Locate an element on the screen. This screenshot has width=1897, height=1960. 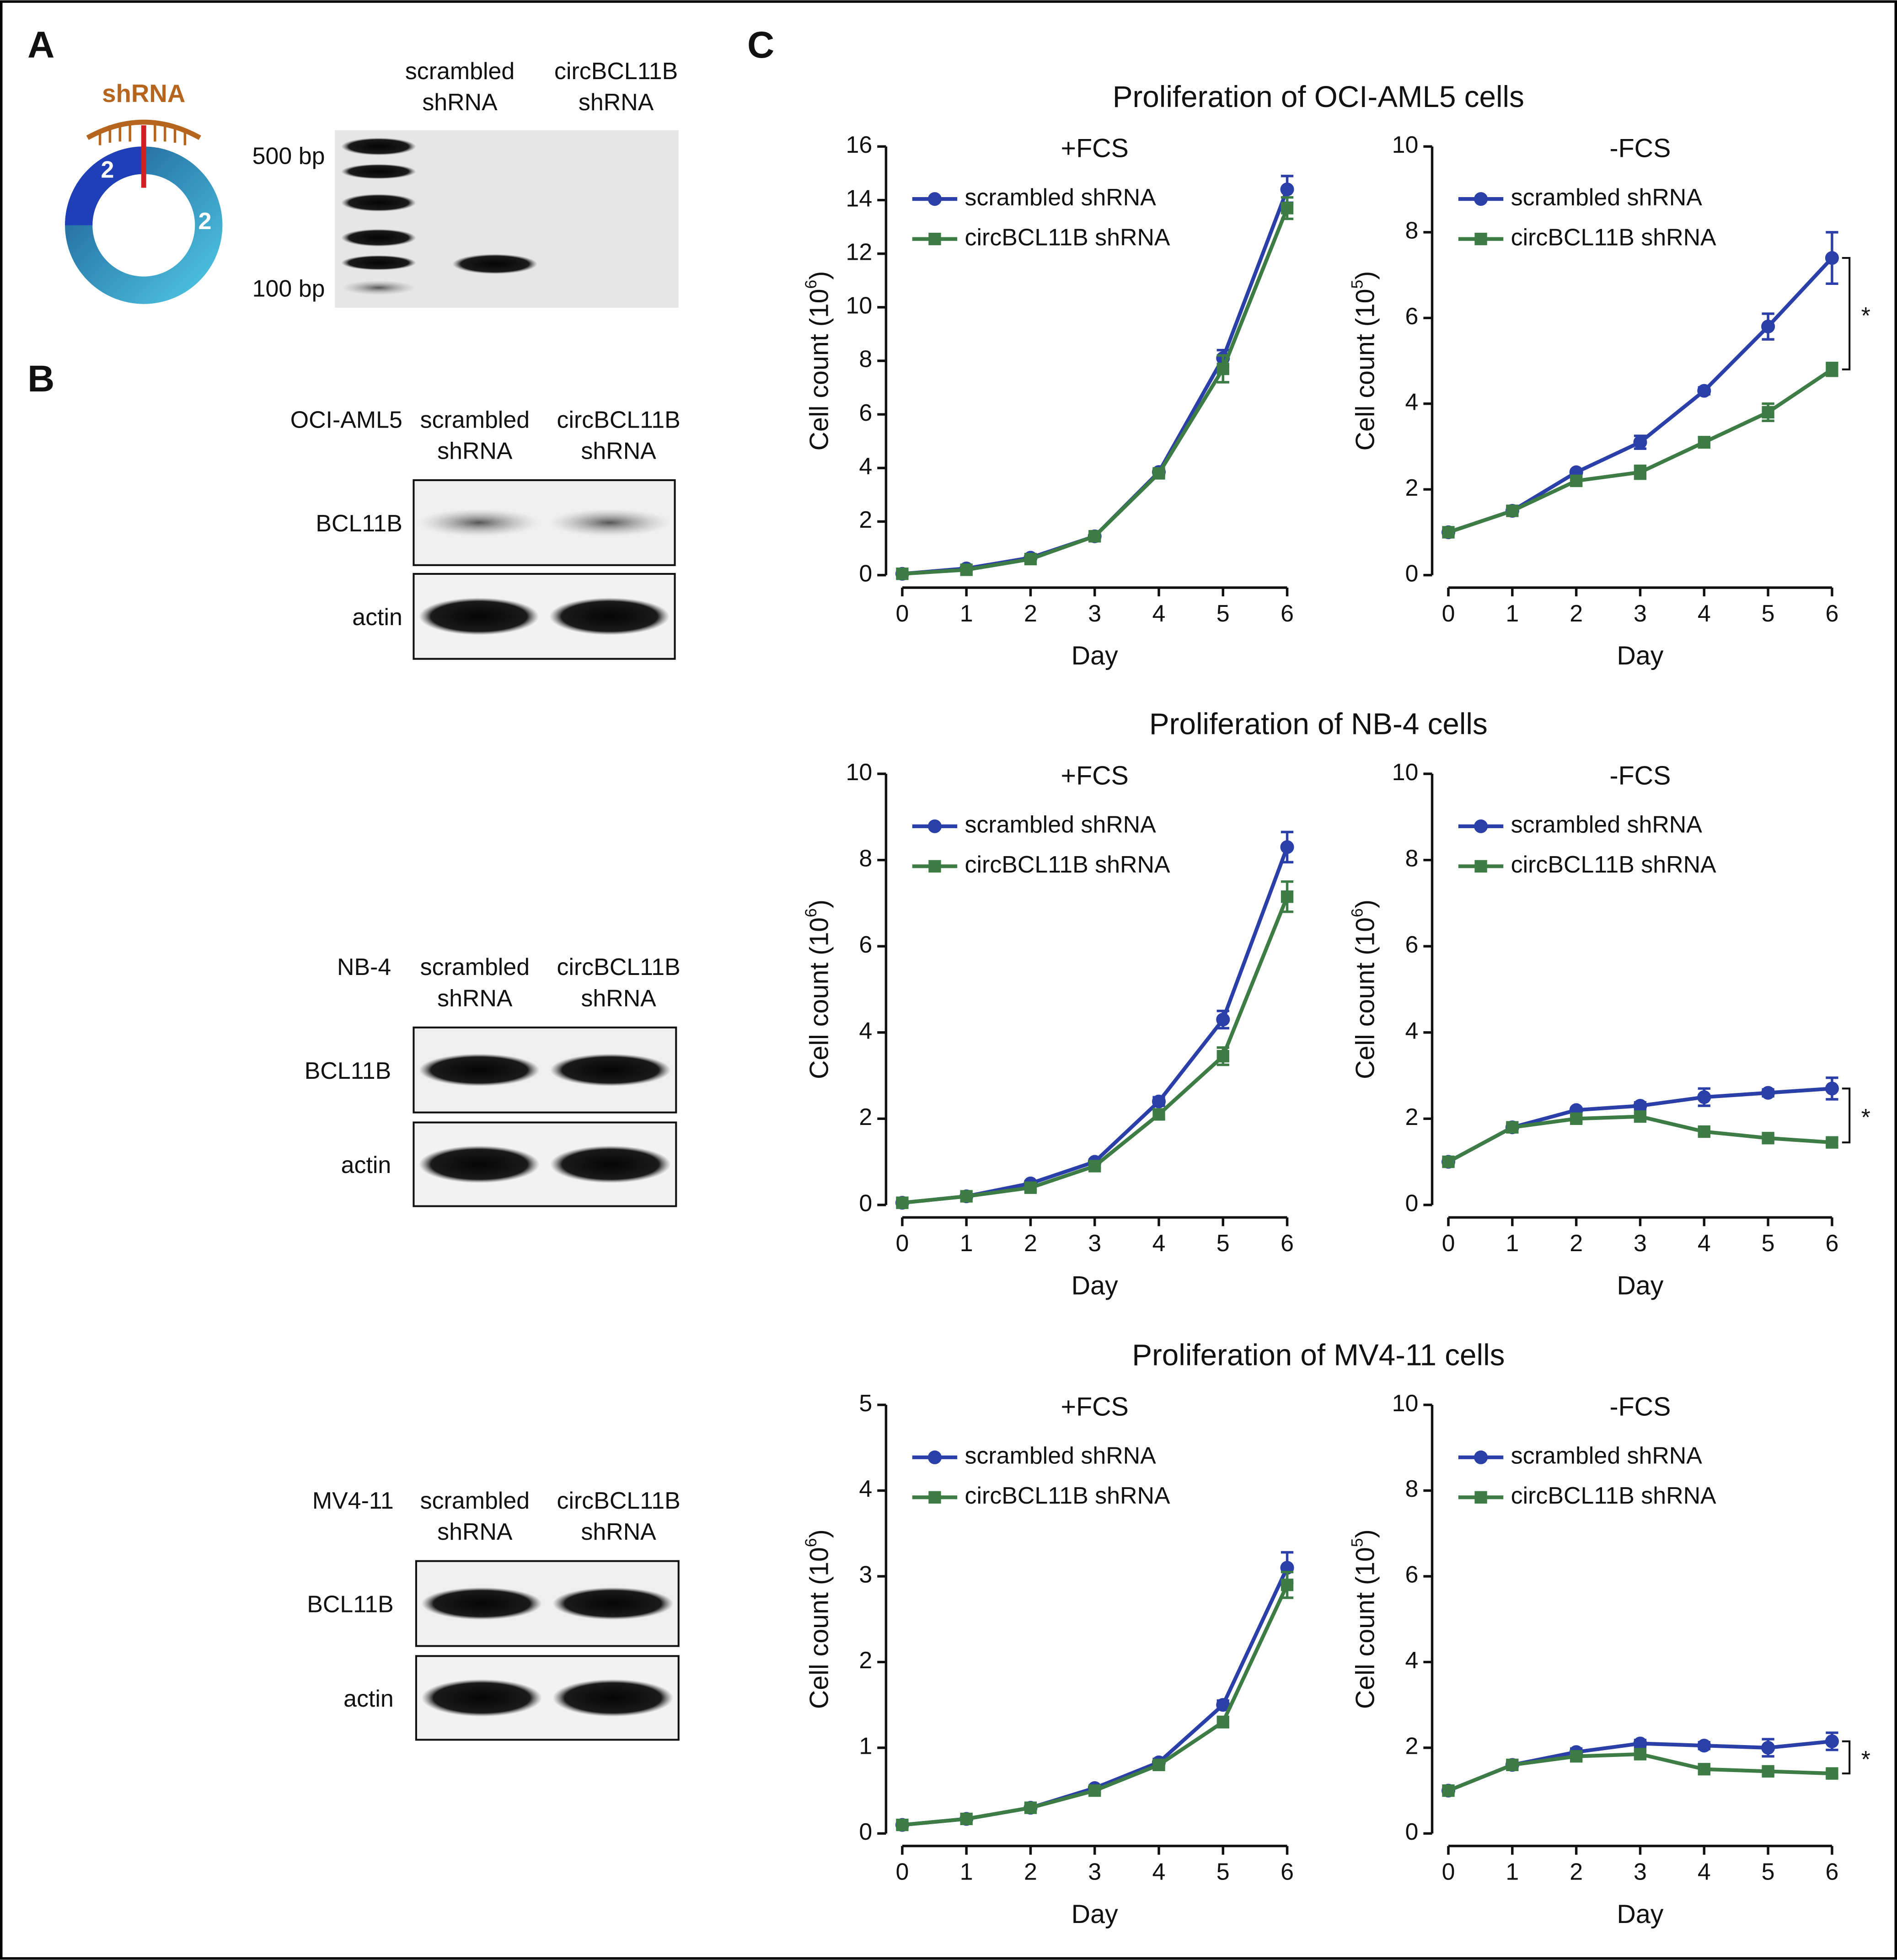
y-axis-label: Cell count (105) is located at coordinates (1364, 361).